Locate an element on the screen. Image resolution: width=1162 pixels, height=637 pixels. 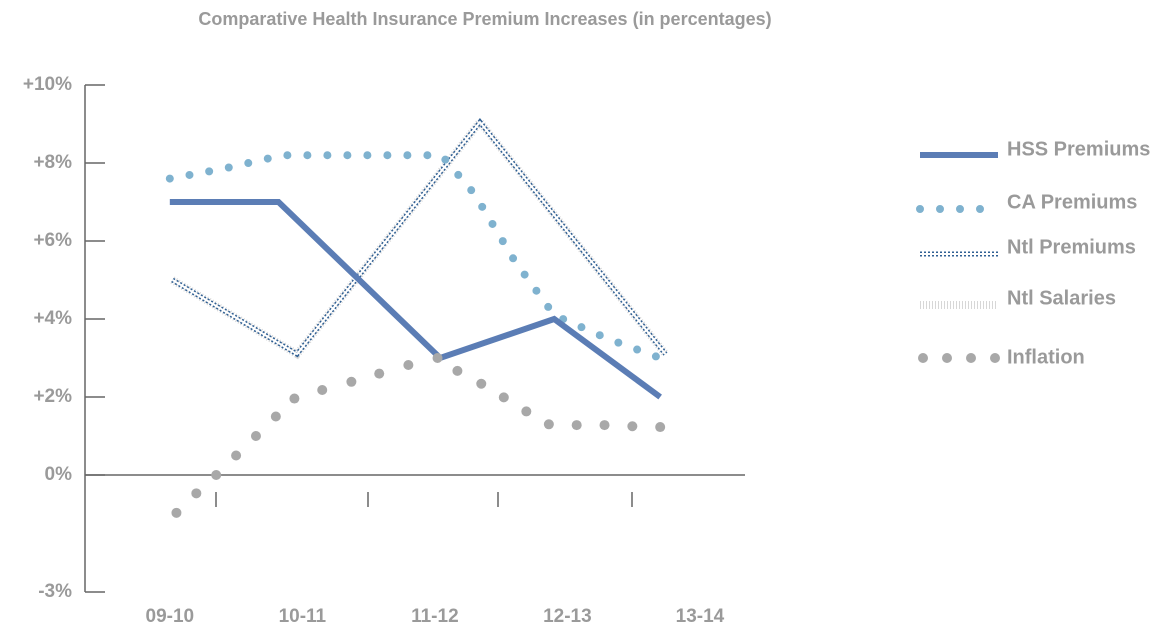
x-tick-label: 11-12 is located at coordinates (435, 616).